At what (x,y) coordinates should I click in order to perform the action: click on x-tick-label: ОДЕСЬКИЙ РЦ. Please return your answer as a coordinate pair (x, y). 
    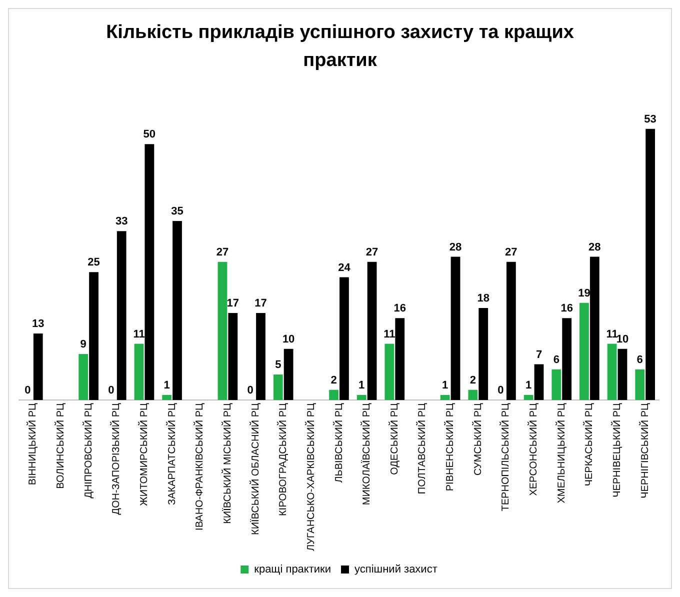
    Looking at the image, I should click on (393, 438).